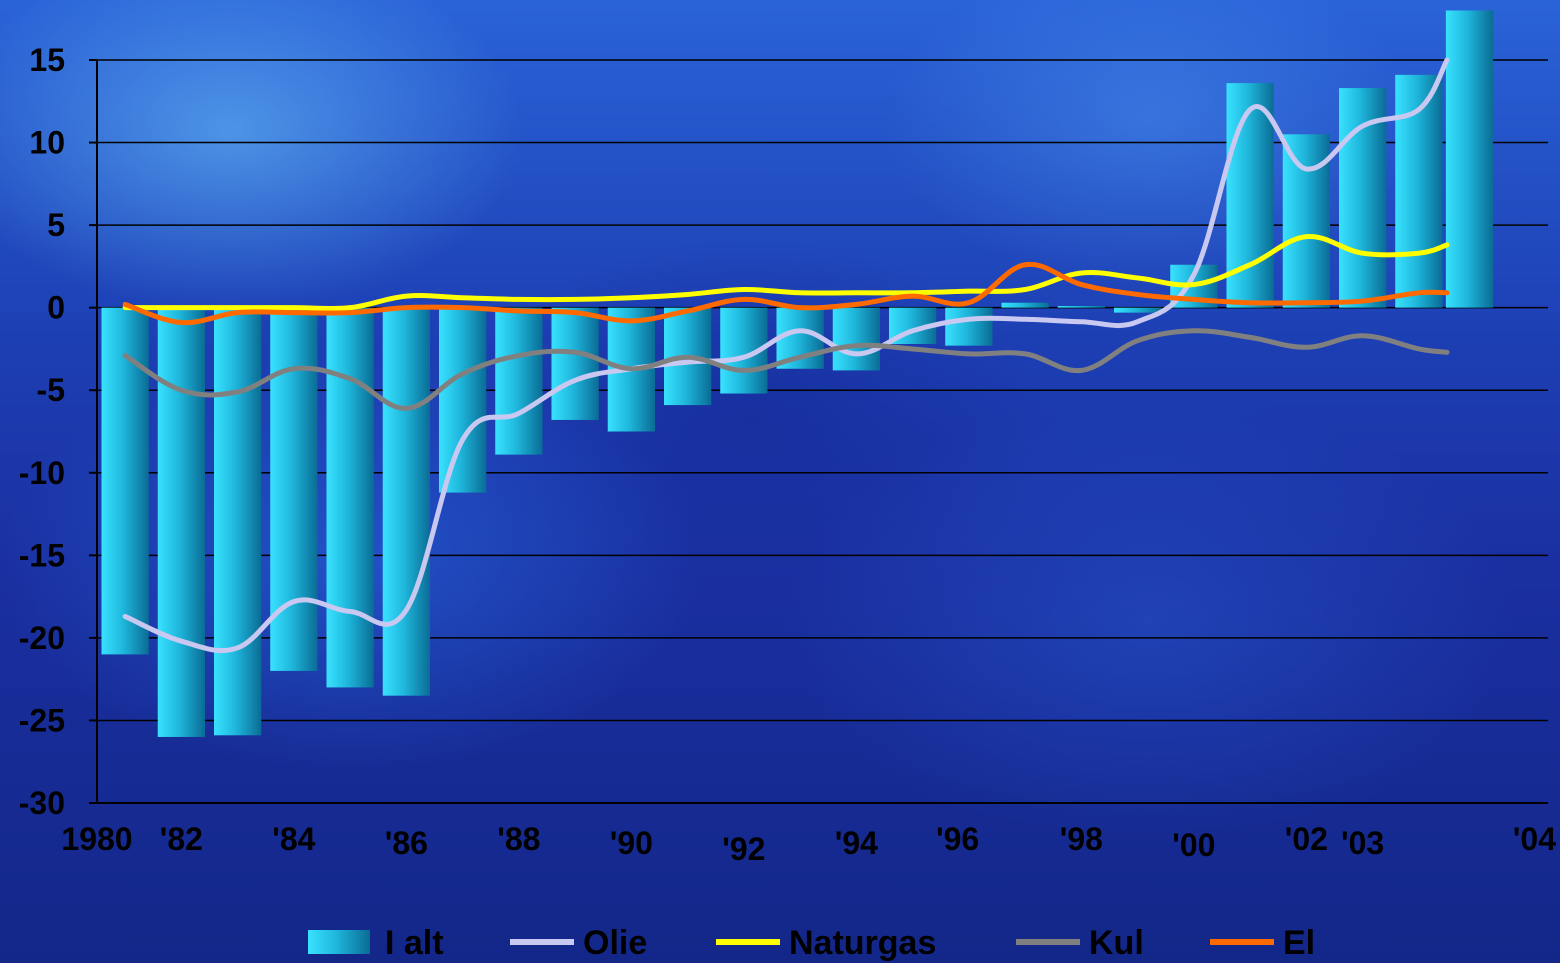 The width and height of the screenshot is (1560, 963). I want to click on legend-label-i-alt: I alt, so click(414, 943).